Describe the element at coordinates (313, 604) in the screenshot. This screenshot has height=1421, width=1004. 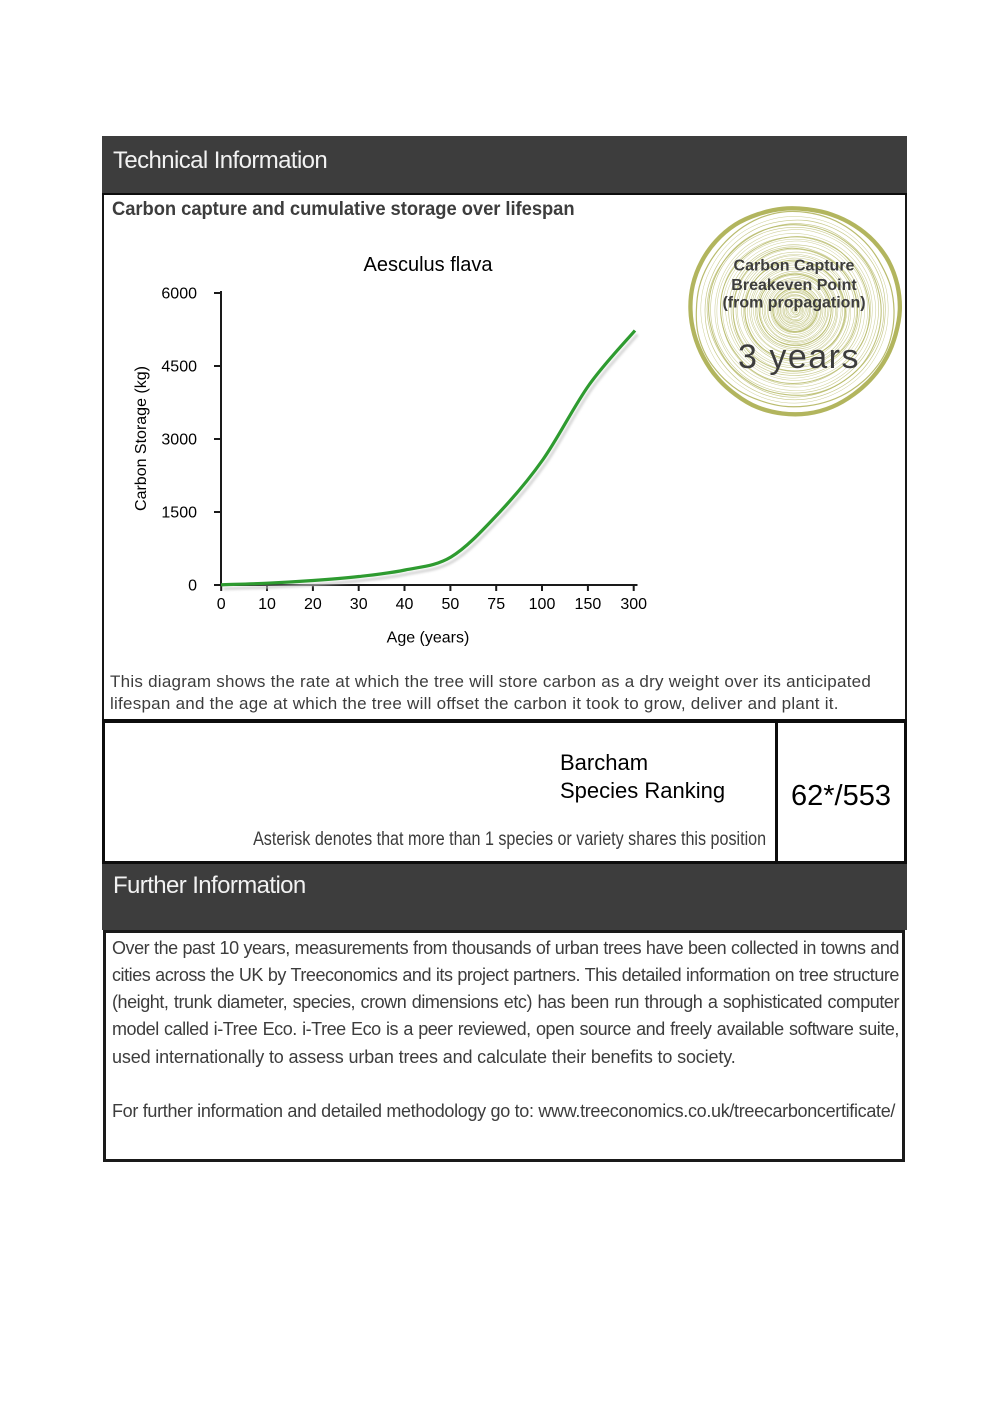
I see `svg-text: 20` at that location.